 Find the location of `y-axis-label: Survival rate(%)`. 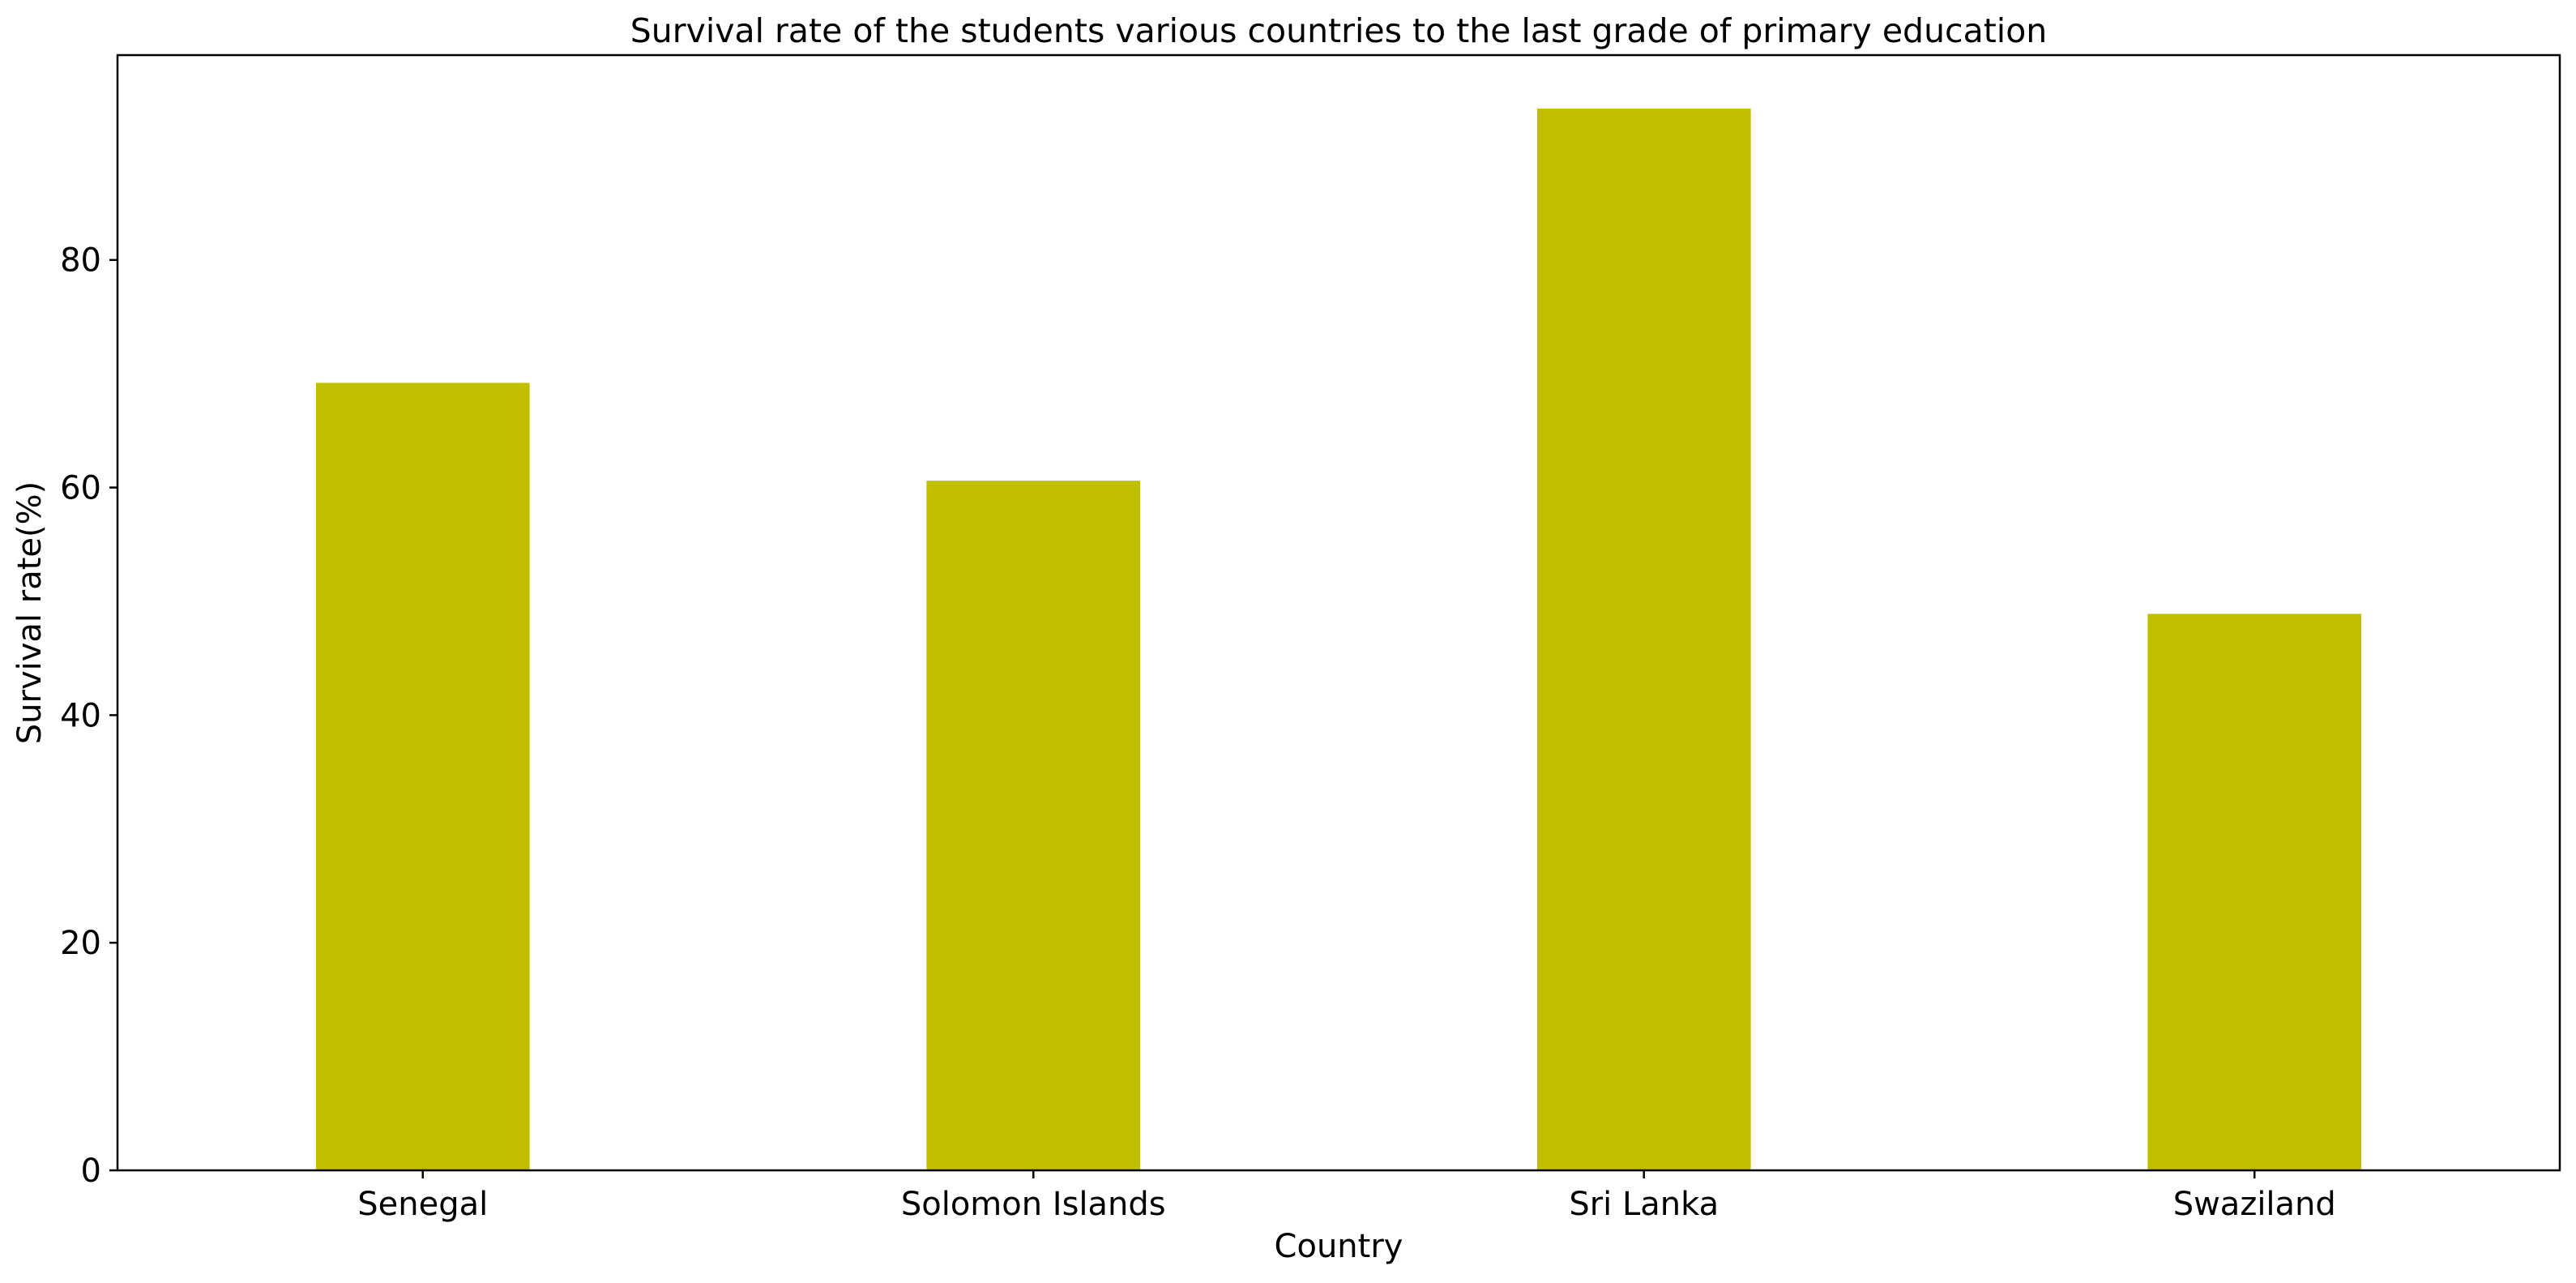

y-axis-label: Survival rate(%) is located at coordinates (30, 612).